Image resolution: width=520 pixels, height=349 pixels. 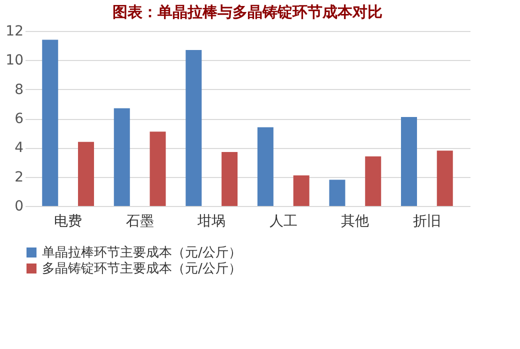 I want to click on legend-label: 单晶拉棒环节主要成本（元/公斤）, so click(x=142, y=252).